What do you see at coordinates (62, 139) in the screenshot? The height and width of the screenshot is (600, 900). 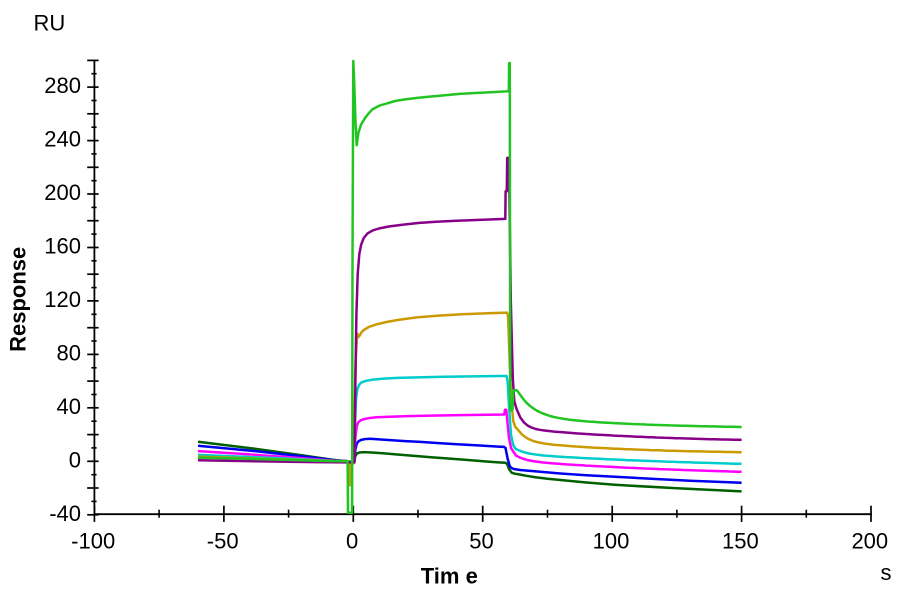 I see `svg-text: 240` at bounding box center [62, 139].